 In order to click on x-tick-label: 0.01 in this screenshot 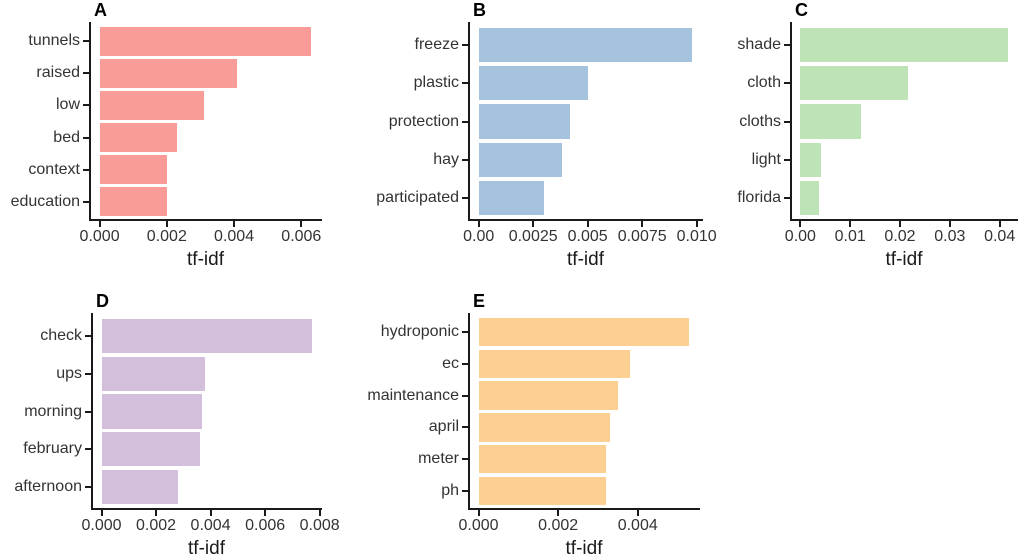, I will do `click(850, 236)`.